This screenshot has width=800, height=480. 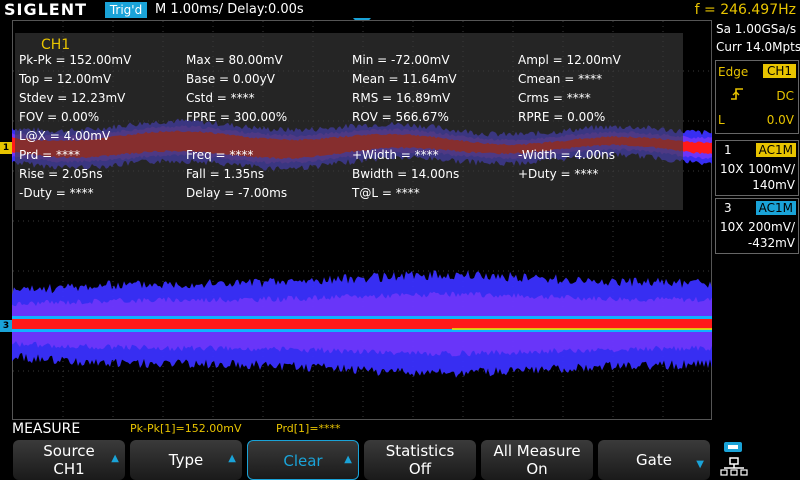 I want to click on measure-status-bar: MEASURE Pk-Pk[1]=152.00mV Prd[1]=****, so click(x=400, y=429).